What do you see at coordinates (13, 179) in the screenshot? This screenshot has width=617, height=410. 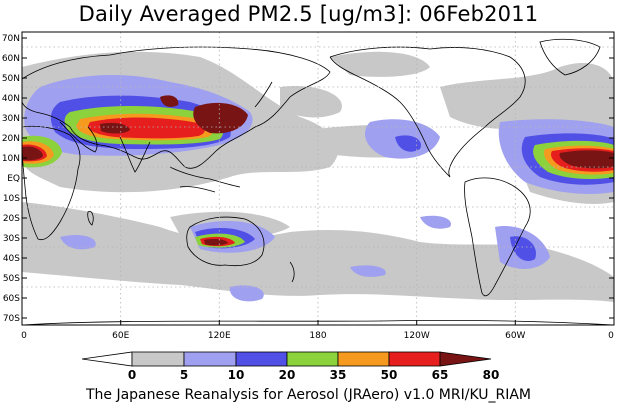 I see `lat-label: EQ` at bounding box center [13, 179].